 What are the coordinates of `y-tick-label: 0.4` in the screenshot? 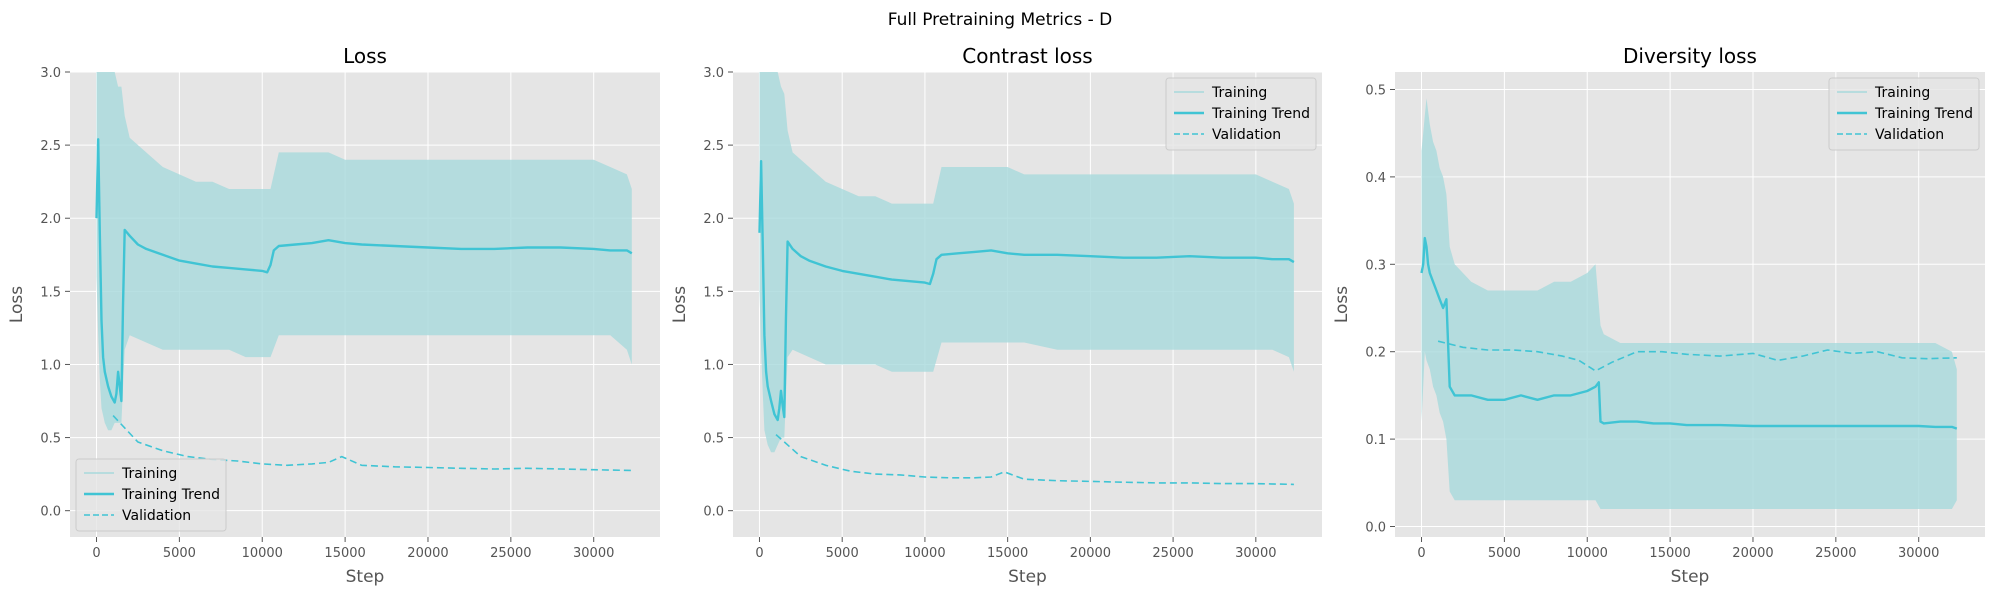 It's located at (1375, 178).